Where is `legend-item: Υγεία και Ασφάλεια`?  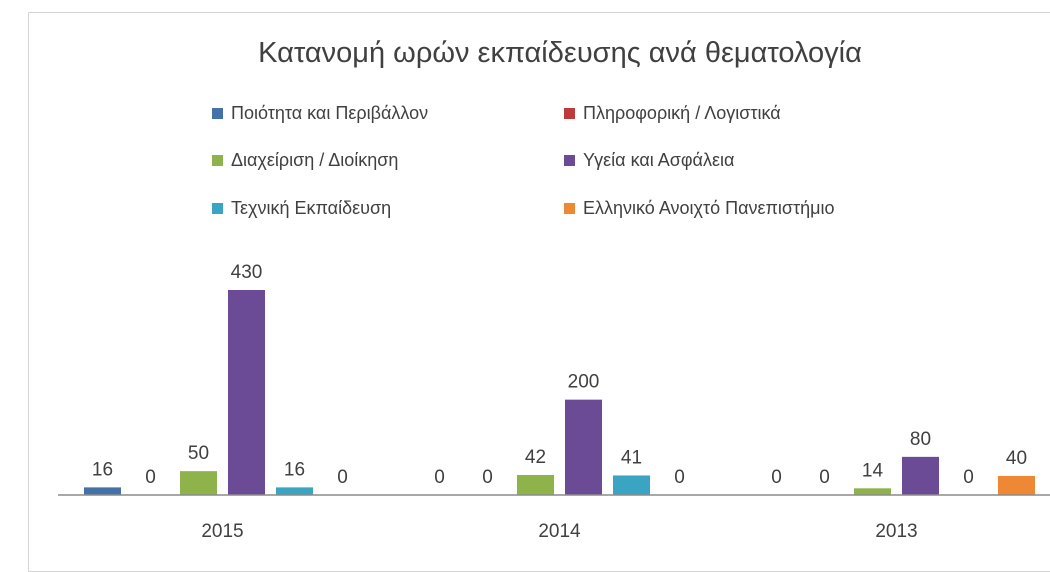
legend-item: Υγεία και Ασφάλεια is located at coordinates (649, 160).